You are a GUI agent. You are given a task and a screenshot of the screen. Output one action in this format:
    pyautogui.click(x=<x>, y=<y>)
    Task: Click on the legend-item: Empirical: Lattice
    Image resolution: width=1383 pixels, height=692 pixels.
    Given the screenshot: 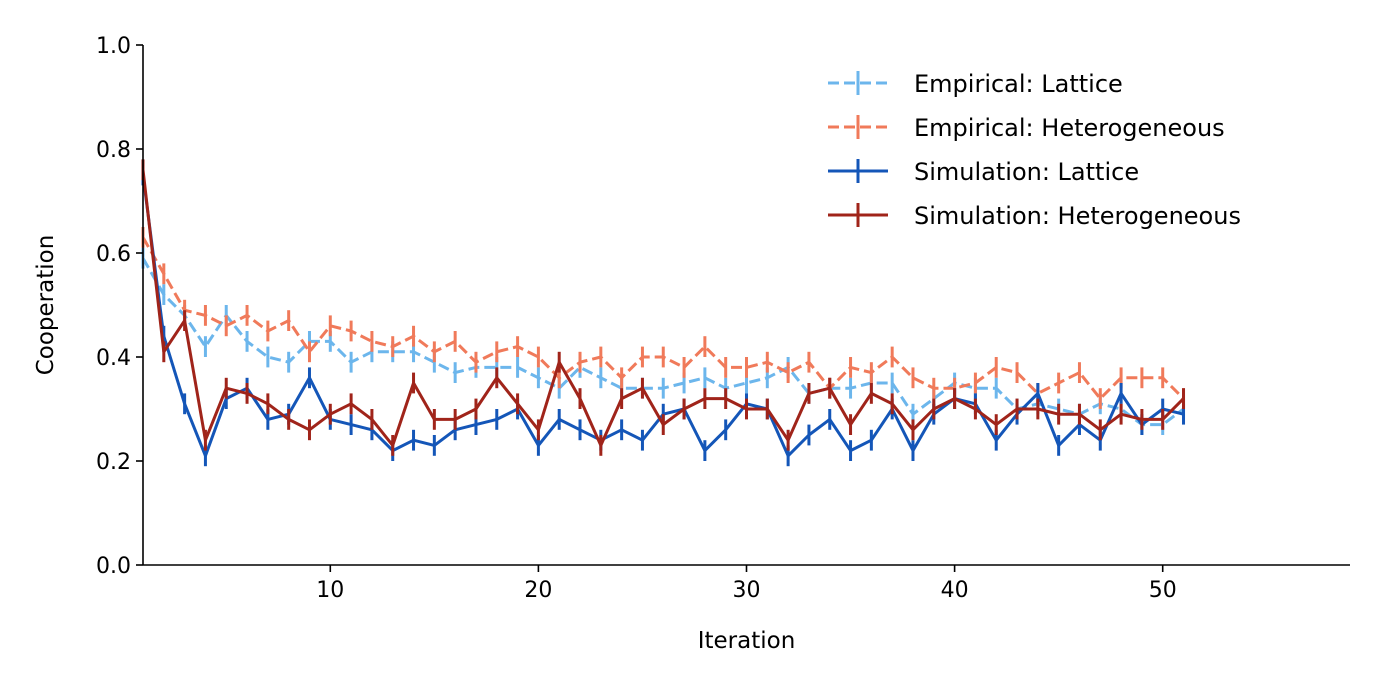 What is the action you would take?
    pyautogui.click(x=975, y=84)
    